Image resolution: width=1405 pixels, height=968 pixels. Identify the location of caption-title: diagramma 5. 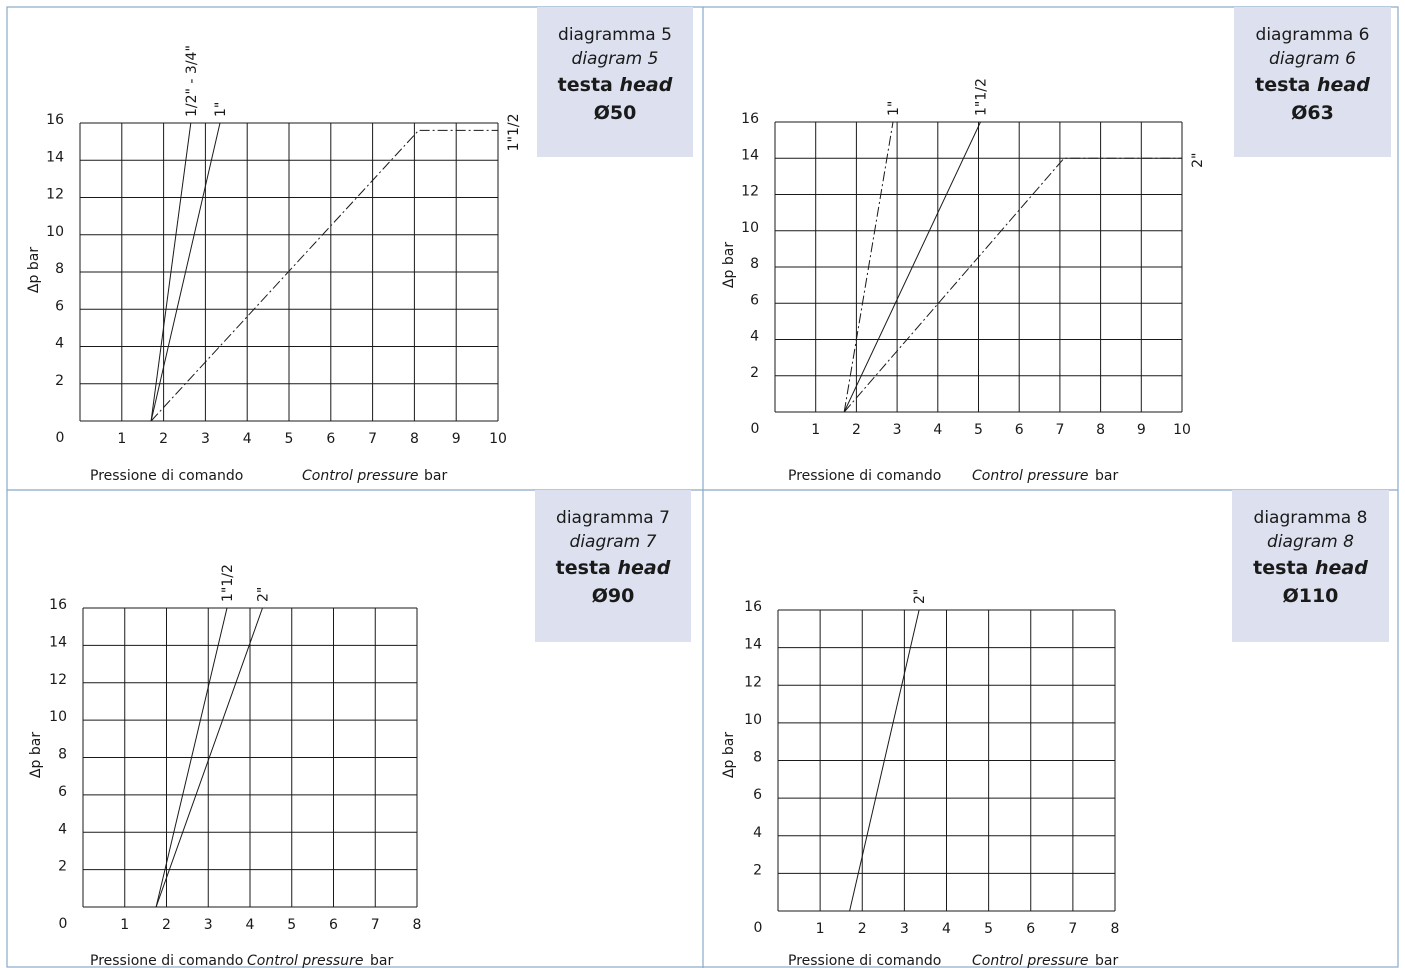
(615, 35).